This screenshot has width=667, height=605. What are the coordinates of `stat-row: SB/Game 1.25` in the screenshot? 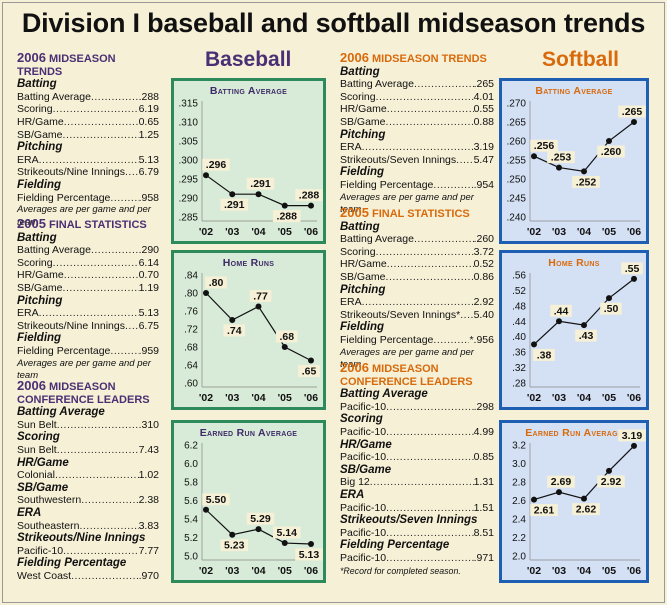 It's located at (88, 135).